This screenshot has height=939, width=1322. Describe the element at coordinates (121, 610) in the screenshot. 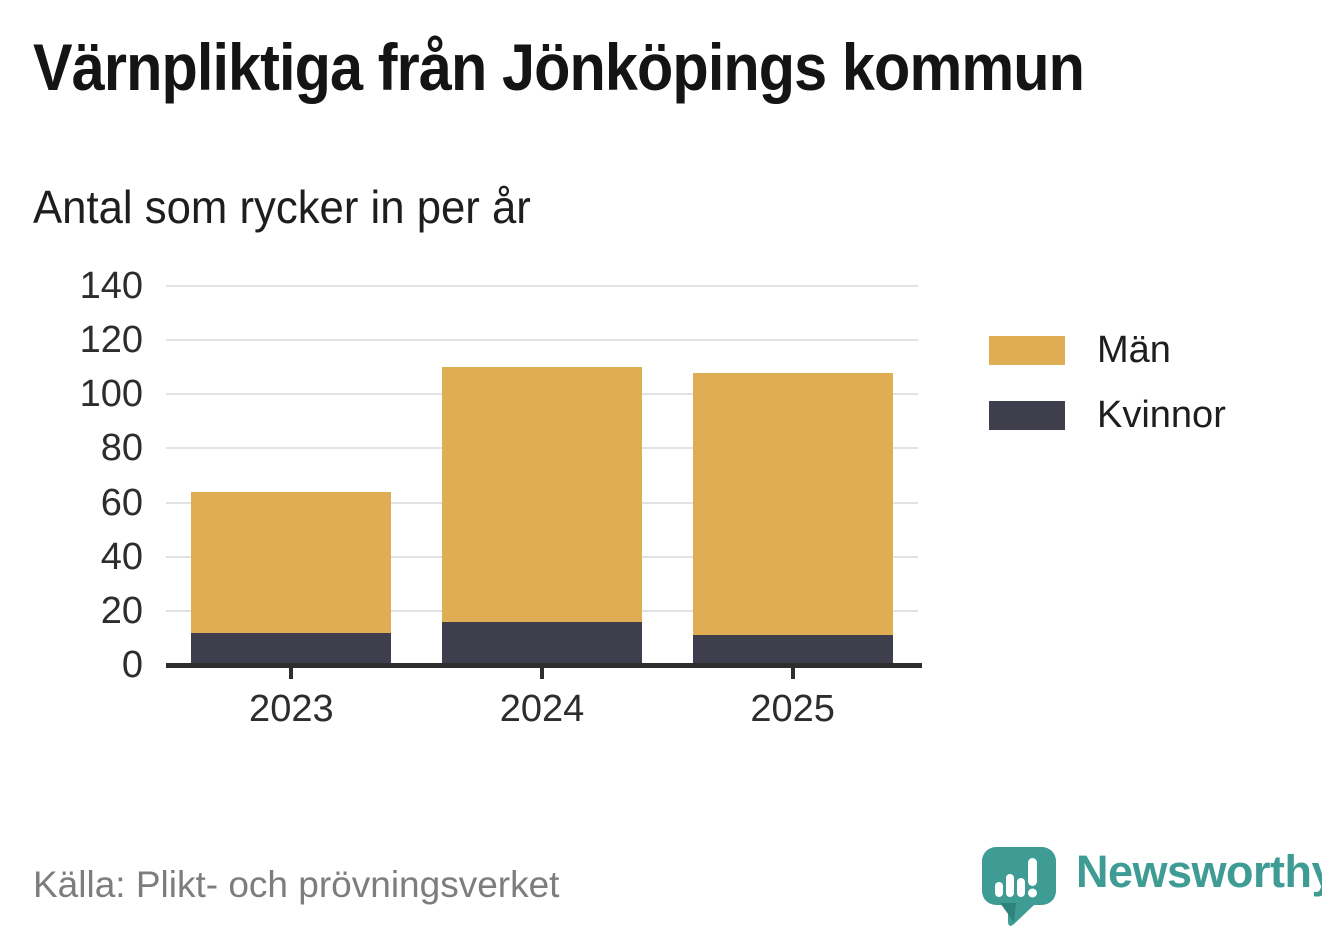

I see `y-axis-label-20: 20` at that location.